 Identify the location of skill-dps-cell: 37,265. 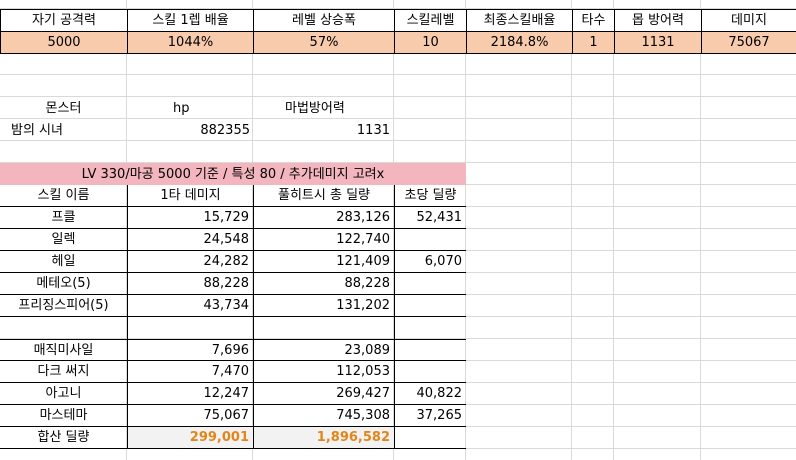
(430, 416).